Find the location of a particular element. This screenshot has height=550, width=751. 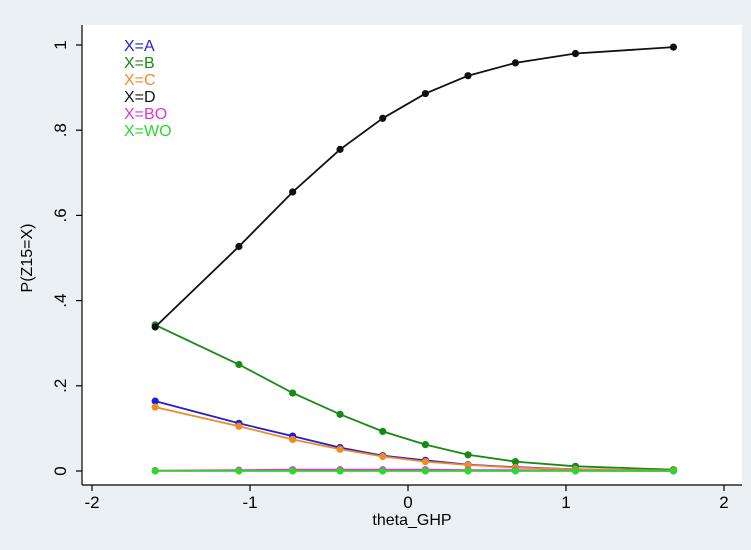

x-tick-label: 2 is located at coordinates (723, 502).